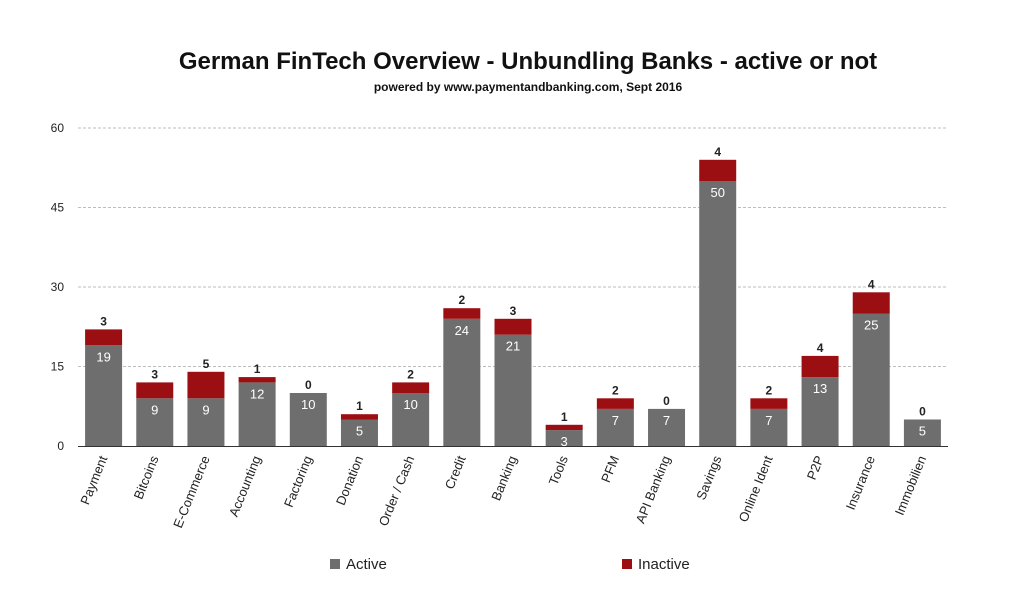  I want to click on x-tick-label: Savings, so click(708, 477).